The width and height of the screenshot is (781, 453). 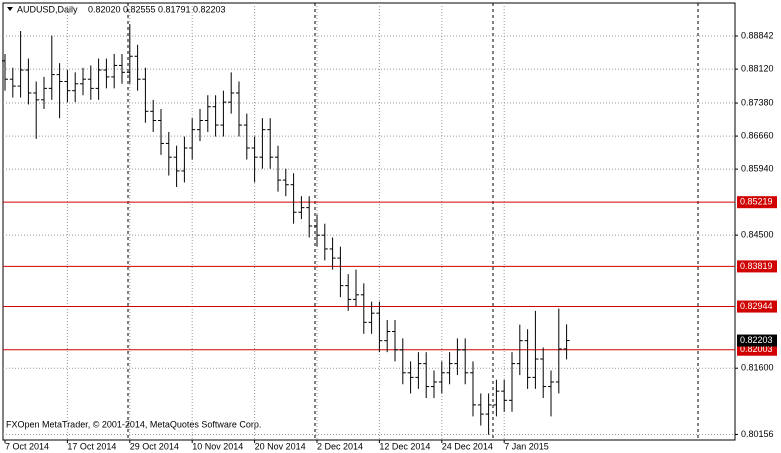 I want to click on symbol: AUDUSD,Daily, so click(x=47, y=9).